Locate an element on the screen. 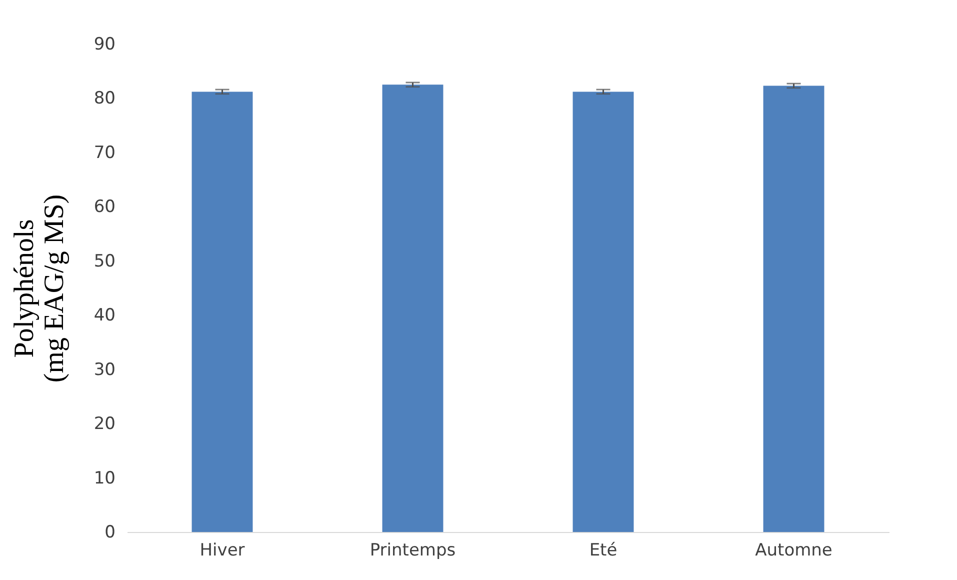 This screenshot has width=957, height=580. x-tick-label: Printemps is located at coordinates (413, 550).